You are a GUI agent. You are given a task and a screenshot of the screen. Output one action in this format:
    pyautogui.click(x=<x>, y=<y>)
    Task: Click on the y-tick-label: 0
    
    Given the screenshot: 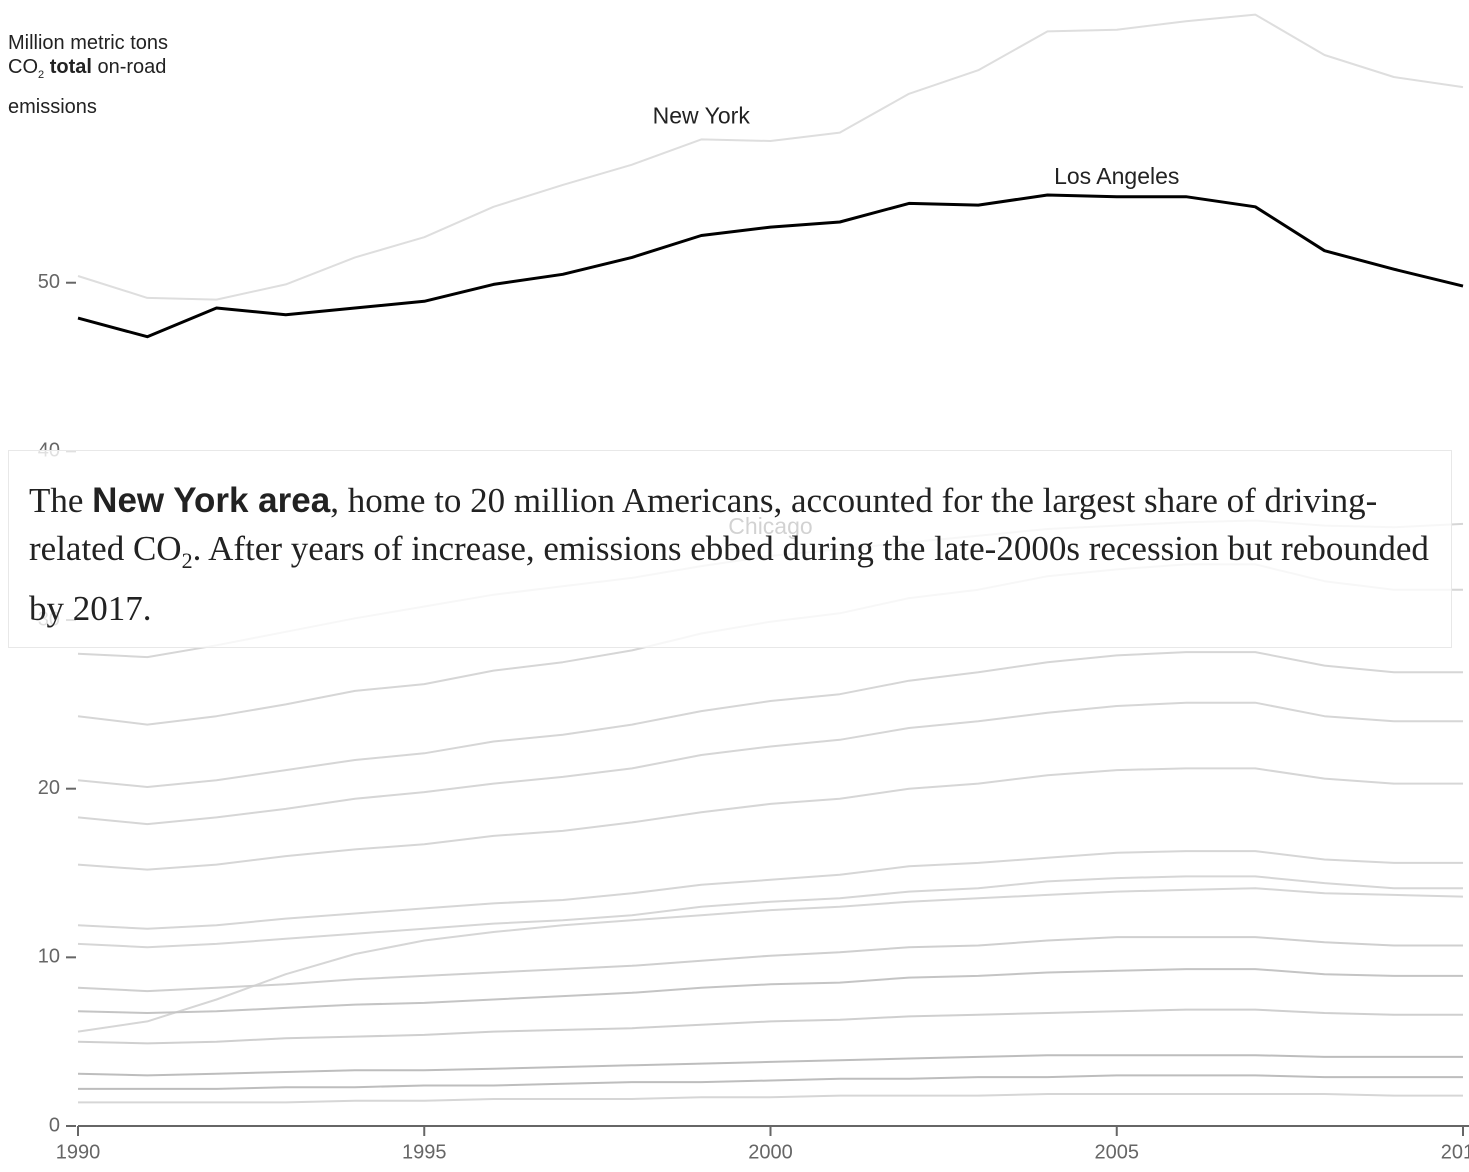 What is the action you would take?
    pyautogui.click(x=54, y=1125)
    